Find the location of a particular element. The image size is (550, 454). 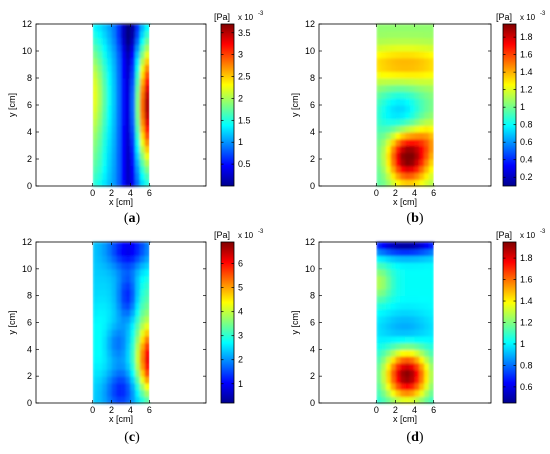

y-tick-label: 6 is located at coordinates (29, 323).